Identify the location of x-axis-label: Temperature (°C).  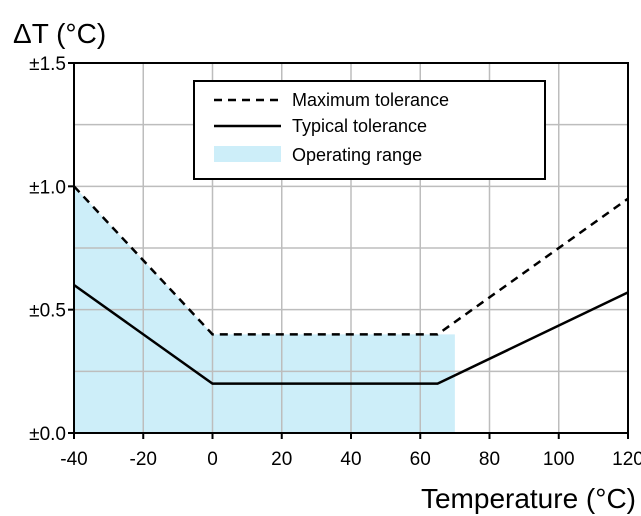
(528, 498).